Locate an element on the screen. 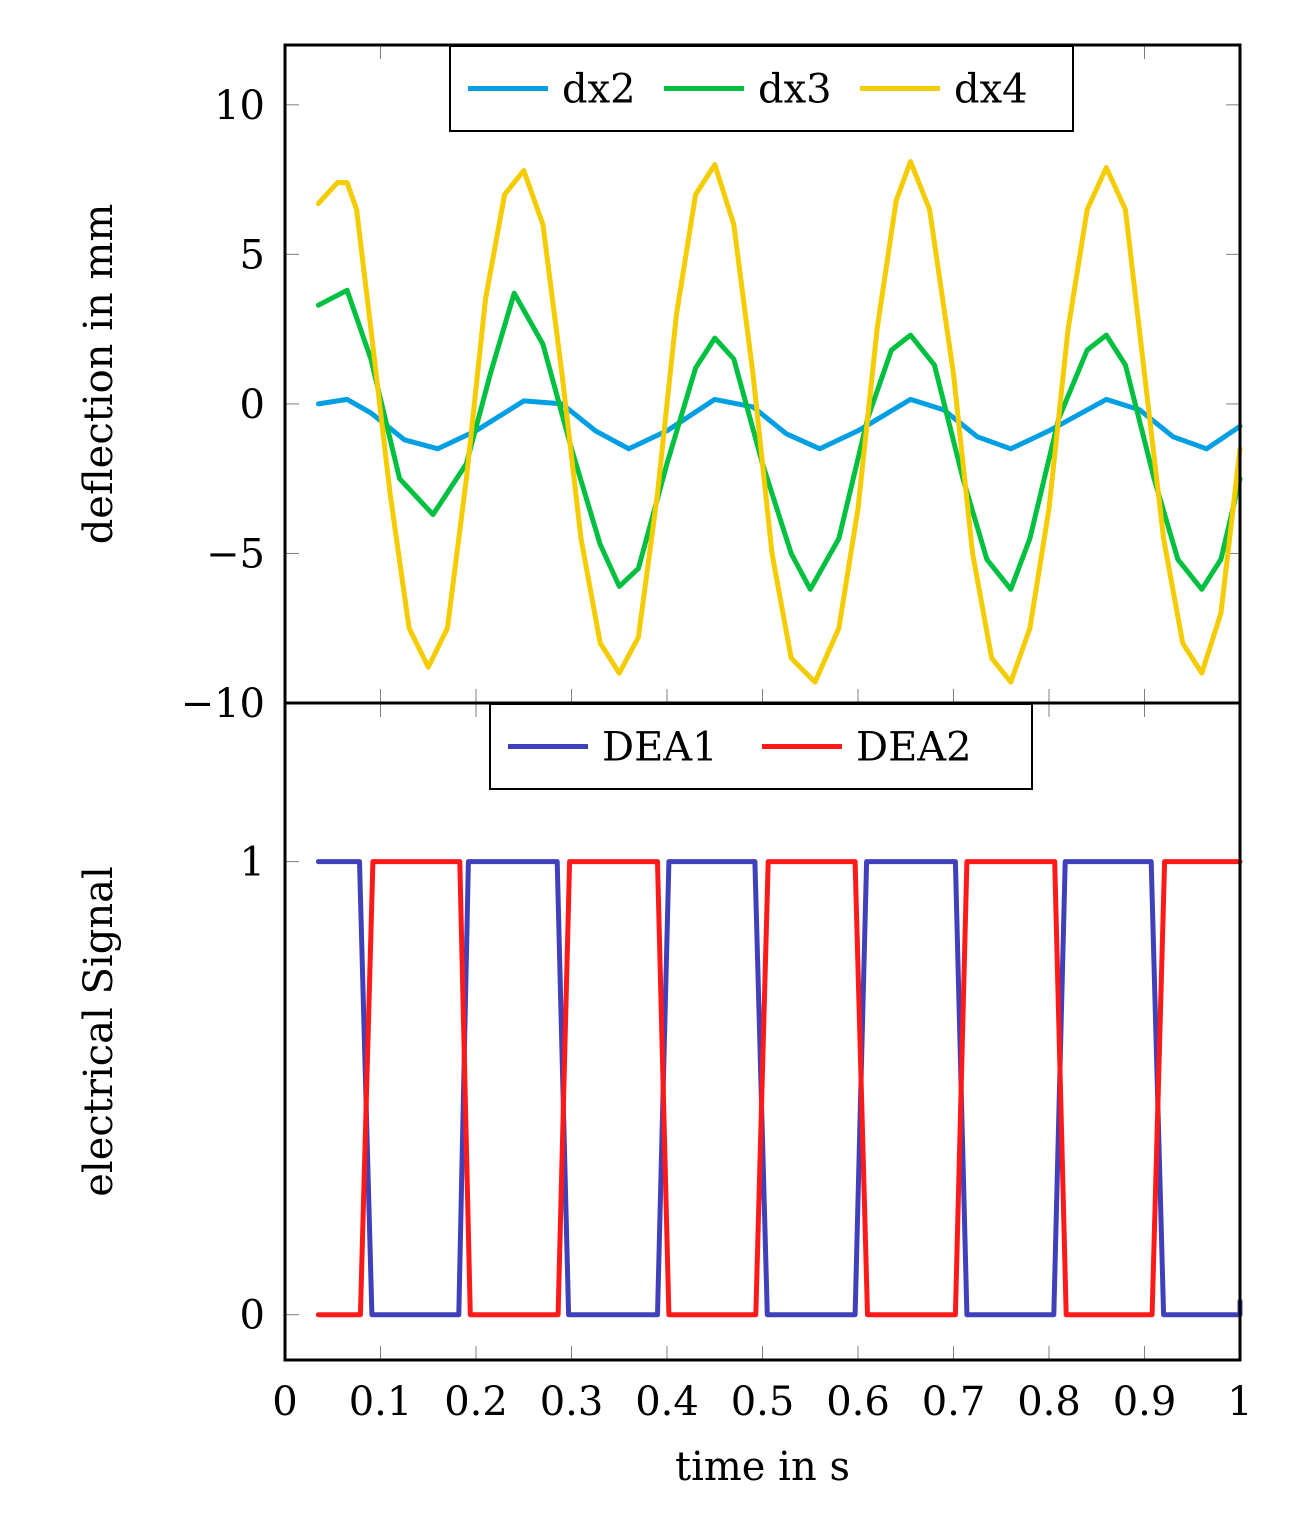 Image resolution: width=1314 pixels, height=1525 pixels. top-ytick-label-4: −10 is located at coordinates (223, 704).